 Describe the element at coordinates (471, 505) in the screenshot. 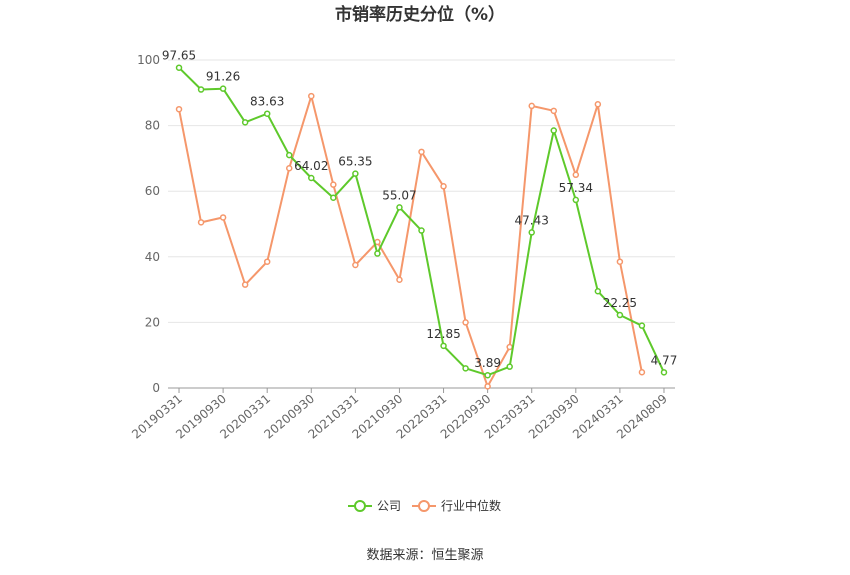

I see `legend-industry-label: 行业中位数` at that location.